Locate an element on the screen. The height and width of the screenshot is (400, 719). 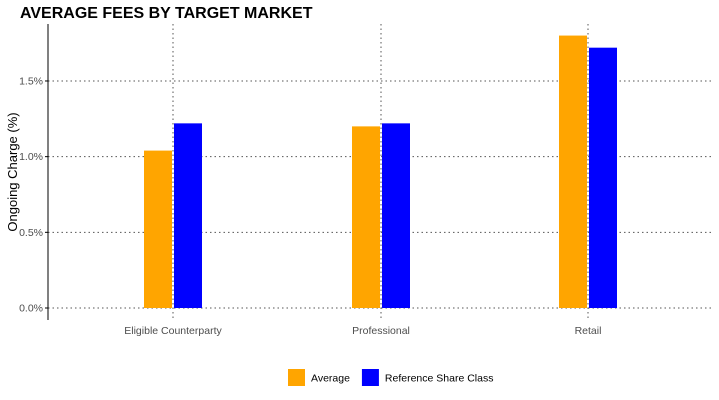
y-axis-title: Ongoing Charge (%) is located at coordinates (12, 171).